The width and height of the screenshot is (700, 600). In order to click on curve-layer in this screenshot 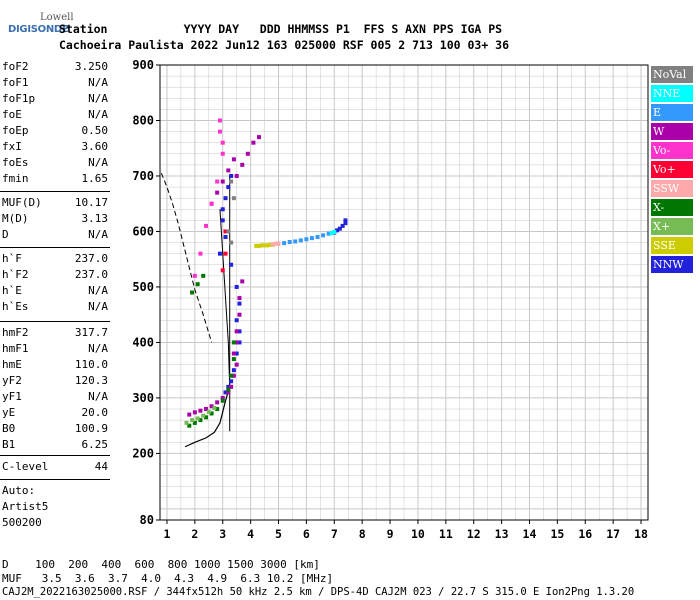, I will do `click(195, 310)`.